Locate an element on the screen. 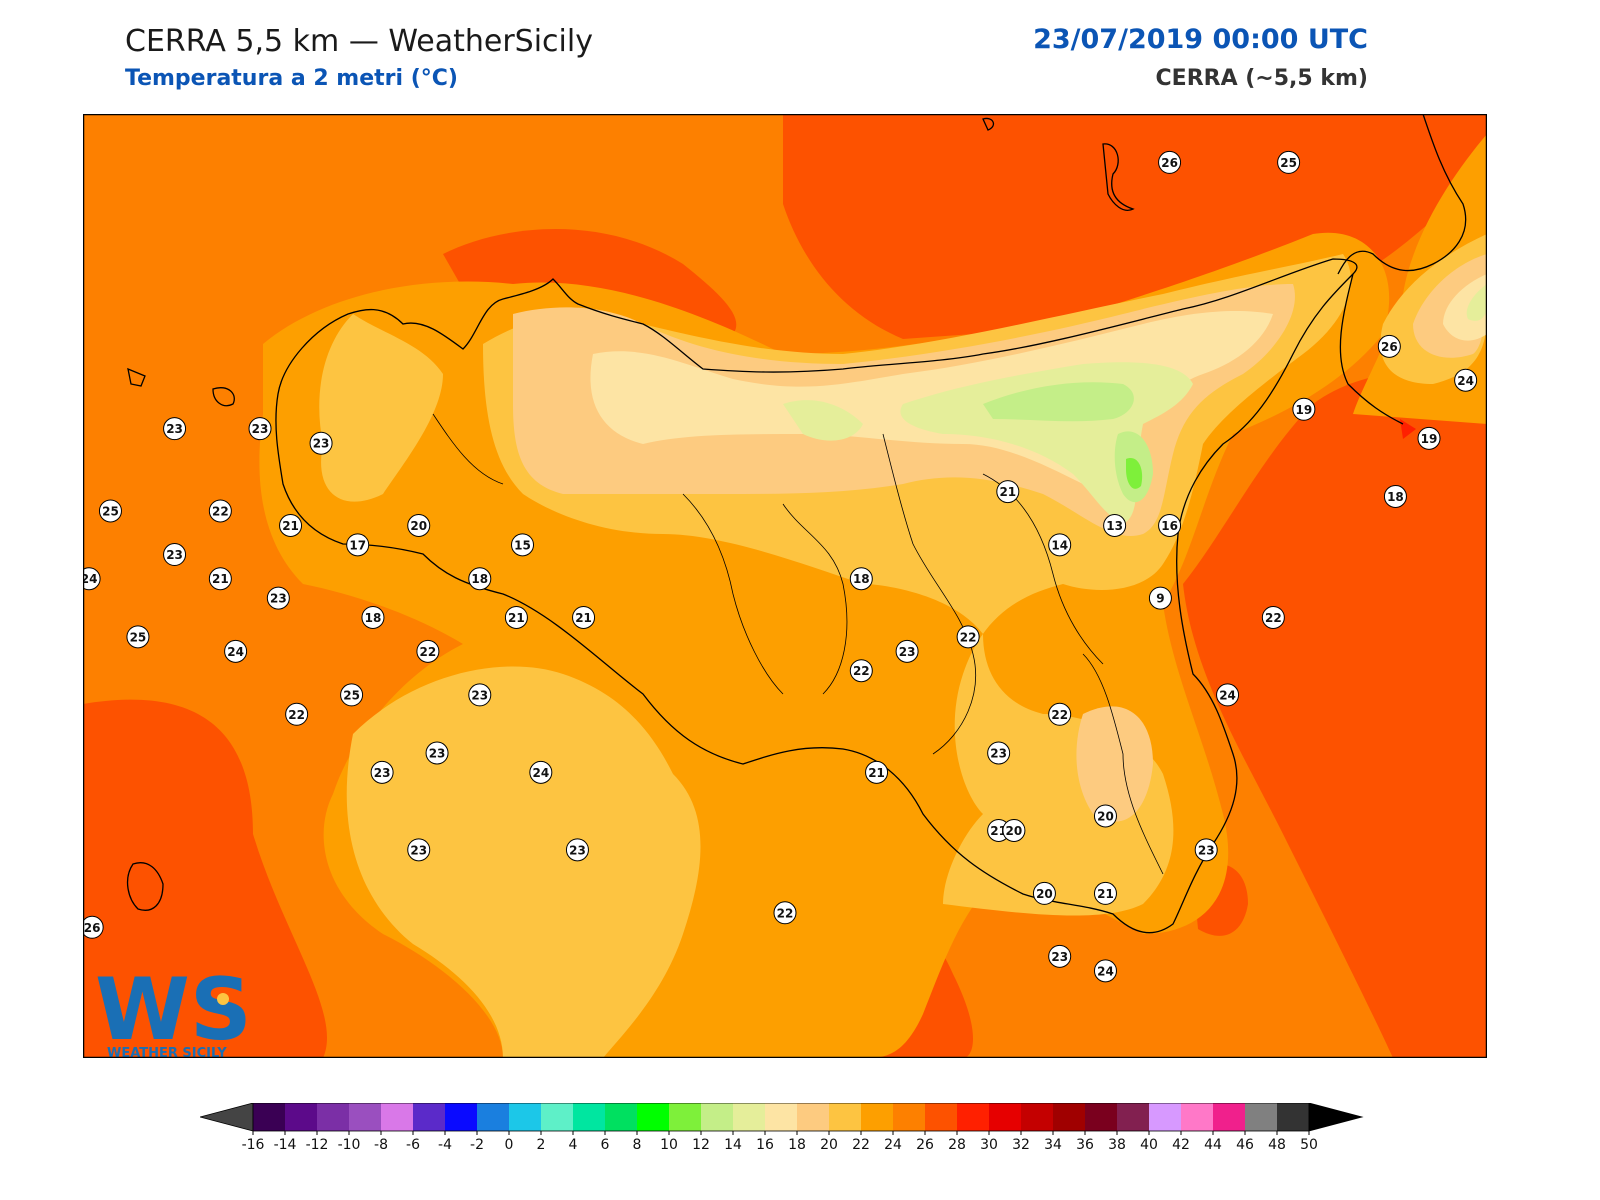 The height and width of the screenshot is (1200, 1600). colorbar-tick-label: 38 is located at coordinates (1117, 1145).